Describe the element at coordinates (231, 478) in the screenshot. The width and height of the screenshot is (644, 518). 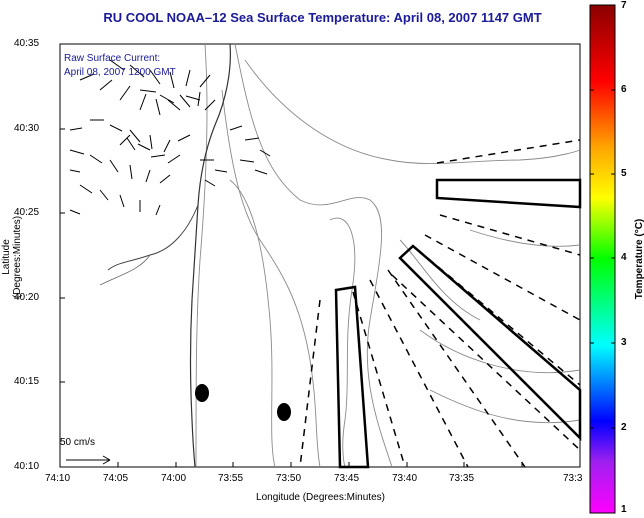
I see `xtick-label: 73:55` at that location.